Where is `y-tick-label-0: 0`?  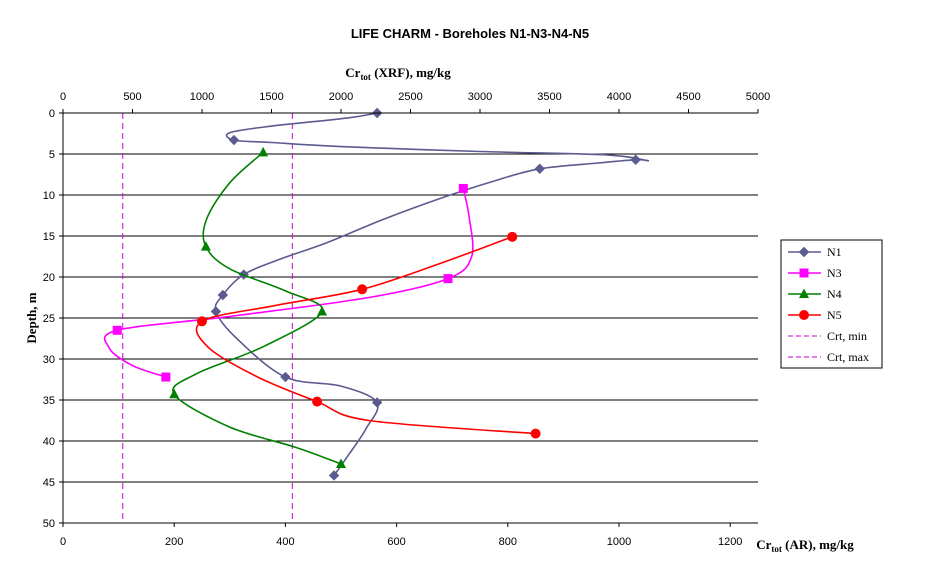 y-tick-label-0: 0 is located at coordinates (52, 114).